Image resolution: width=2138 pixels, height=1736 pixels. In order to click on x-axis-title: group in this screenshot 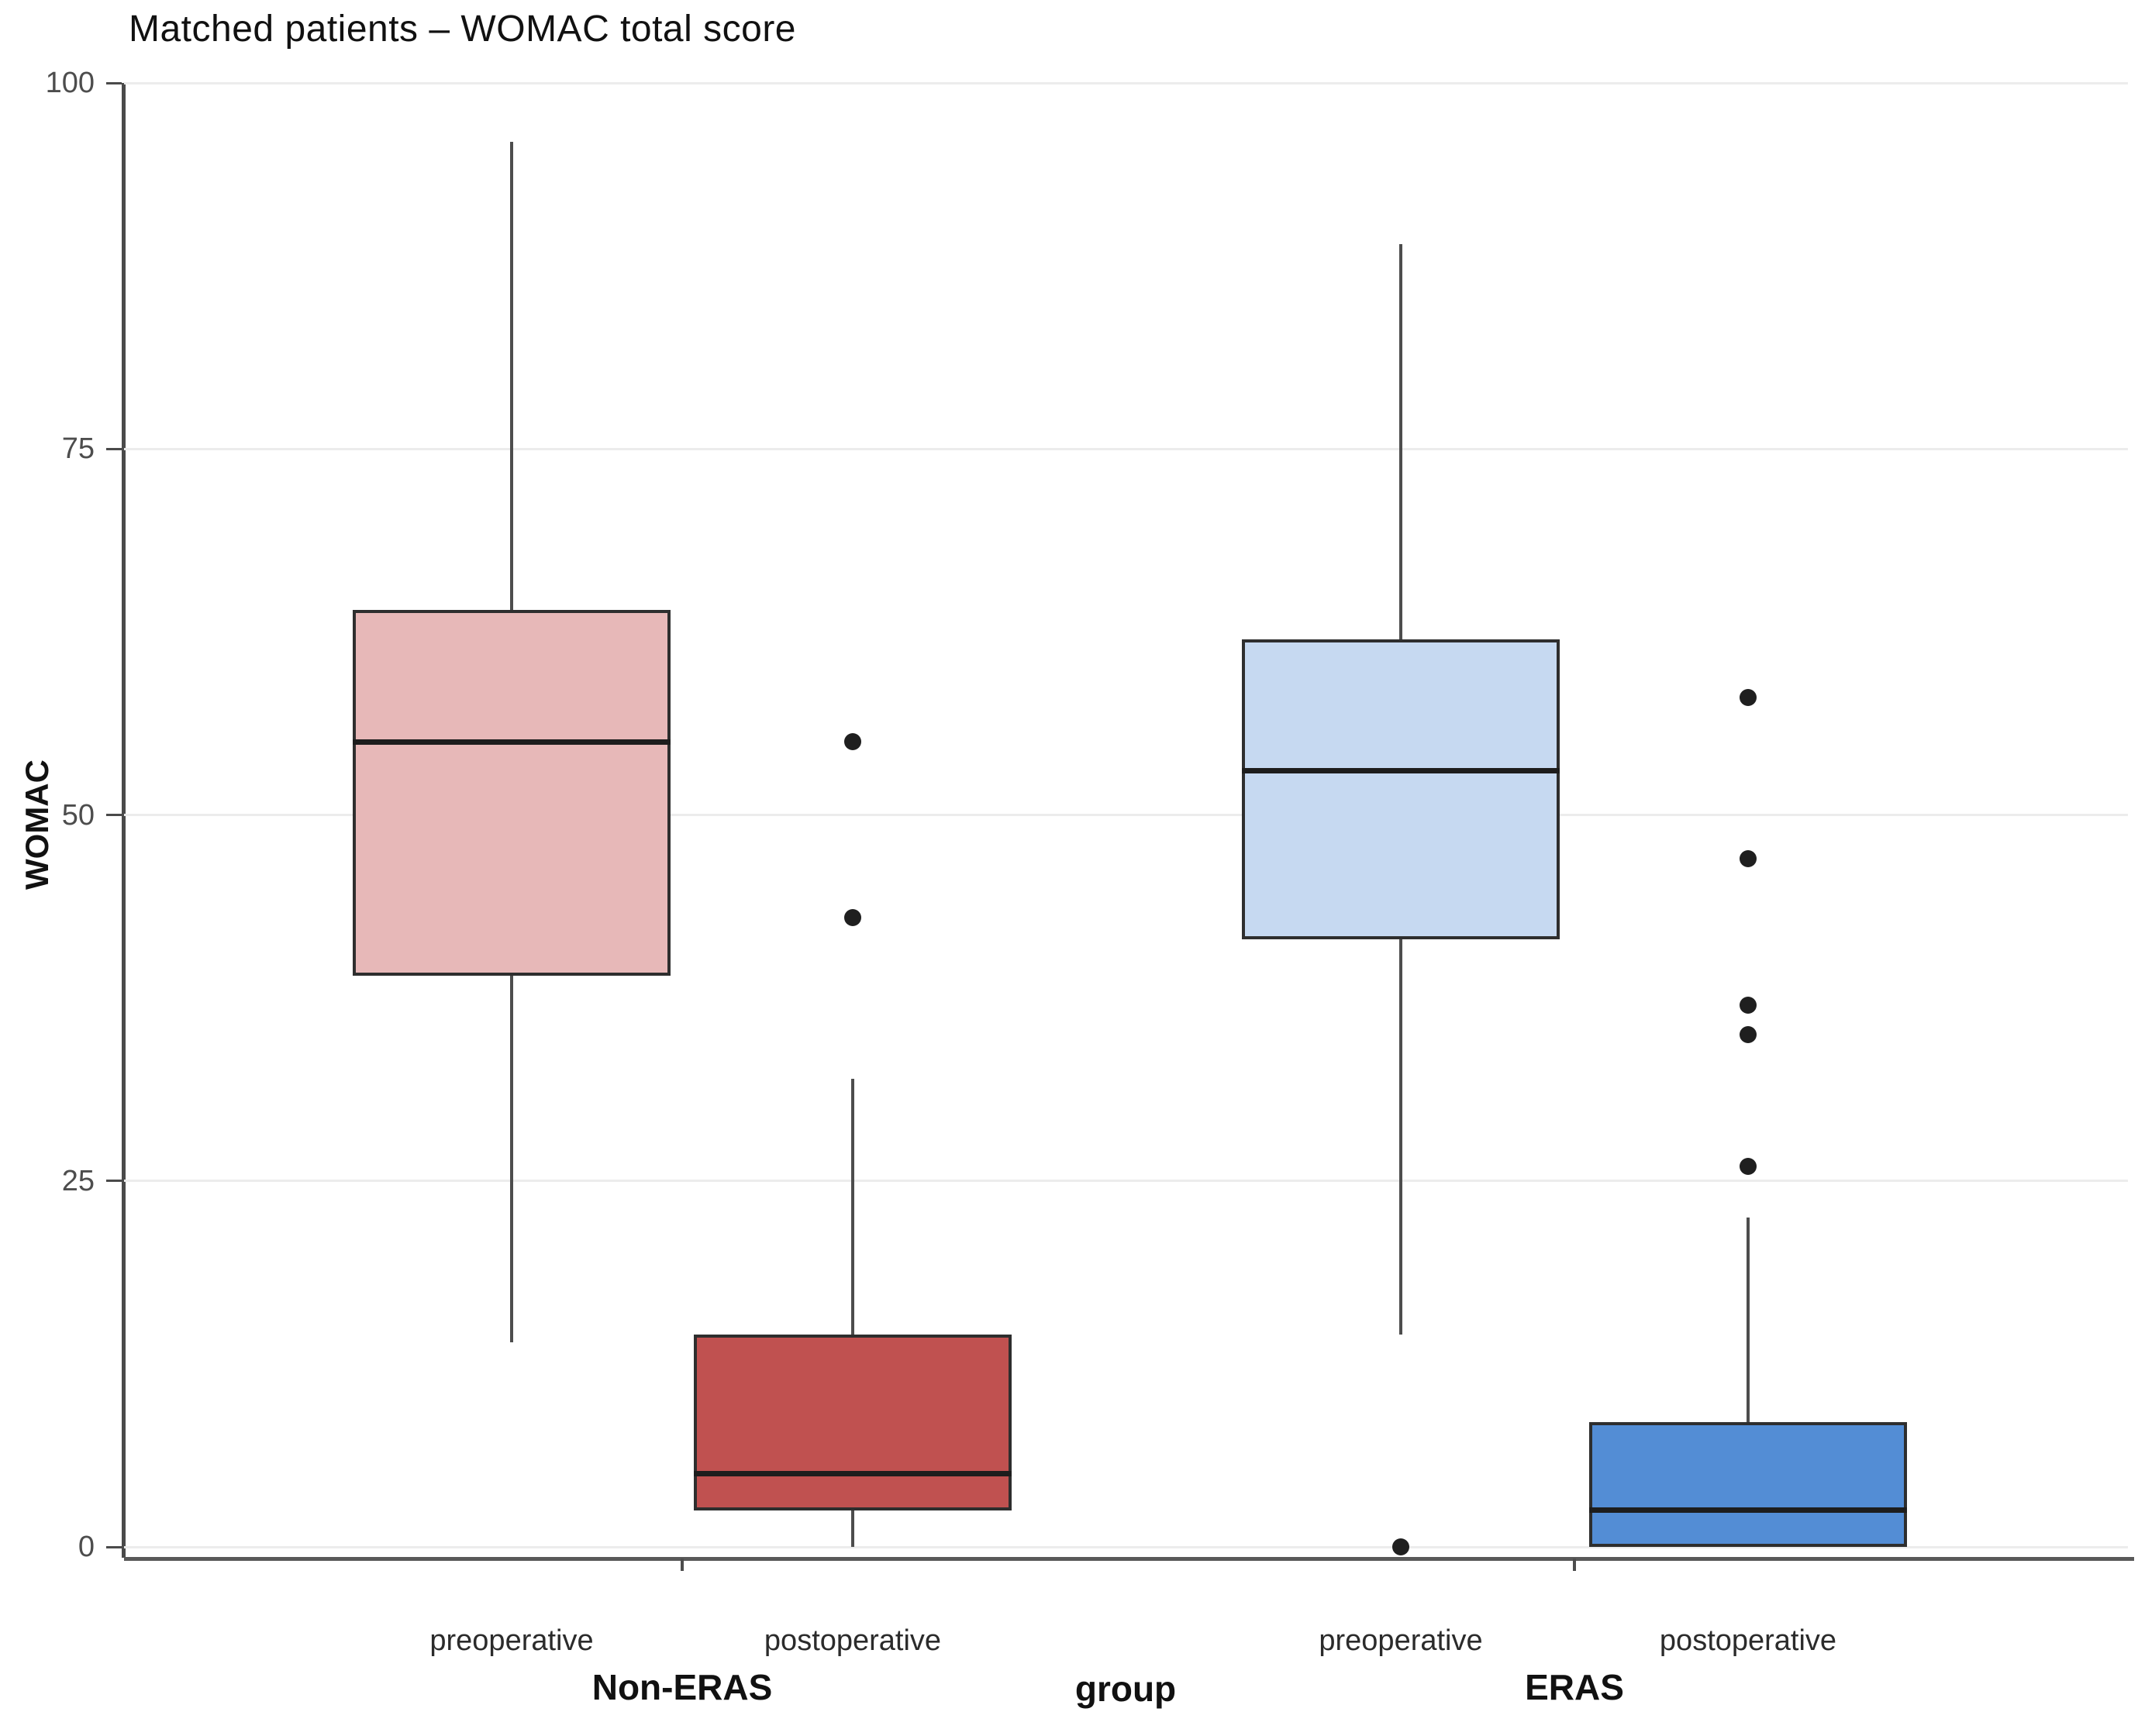, I will do `click(1125, 1689)`.